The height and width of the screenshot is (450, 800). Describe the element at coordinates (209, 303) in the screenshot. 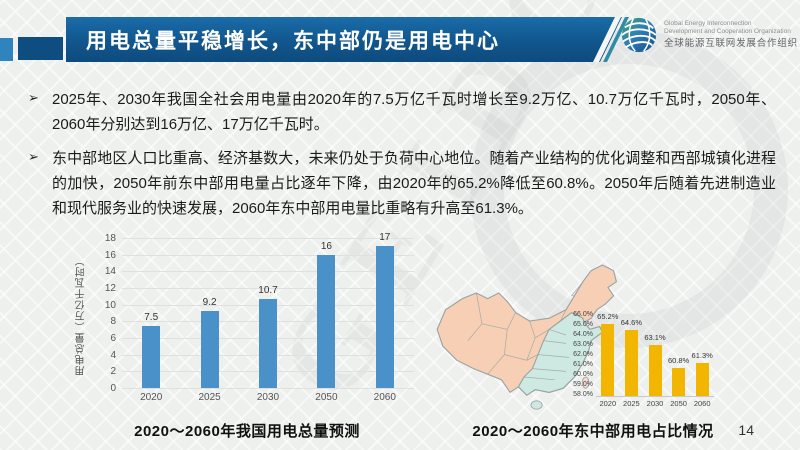

I see `bar-value-label: 9.2` at that location.